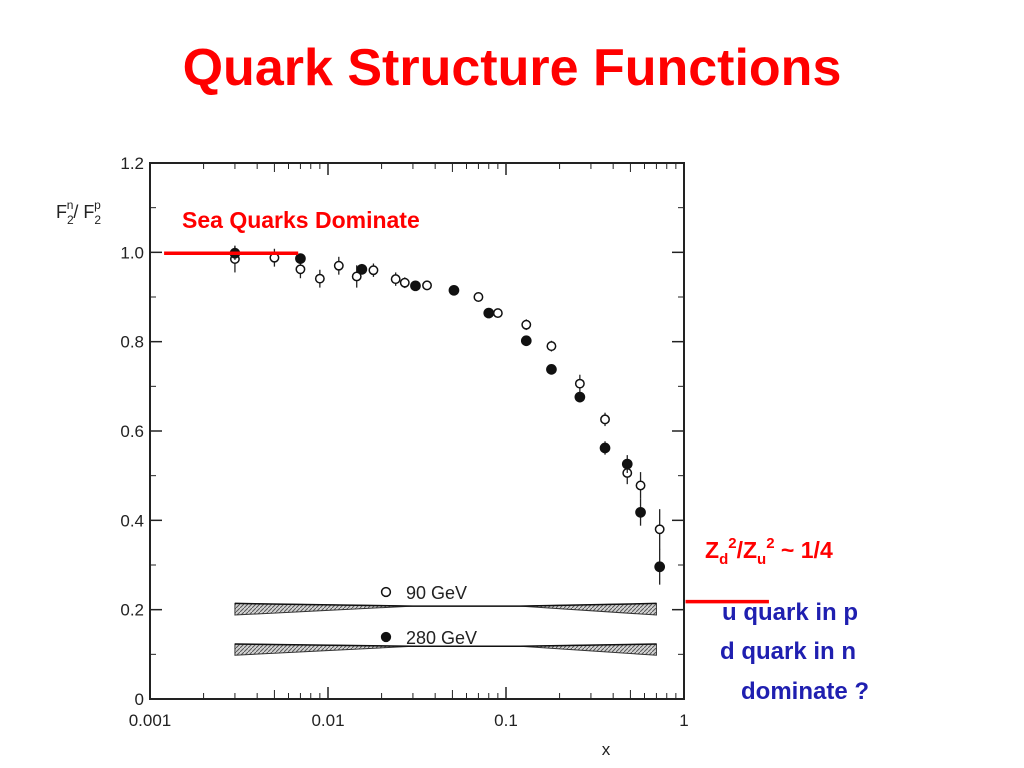 The image size is (1024, 768). I want to click on y-tick-label: 0.6, so click(132, 431).